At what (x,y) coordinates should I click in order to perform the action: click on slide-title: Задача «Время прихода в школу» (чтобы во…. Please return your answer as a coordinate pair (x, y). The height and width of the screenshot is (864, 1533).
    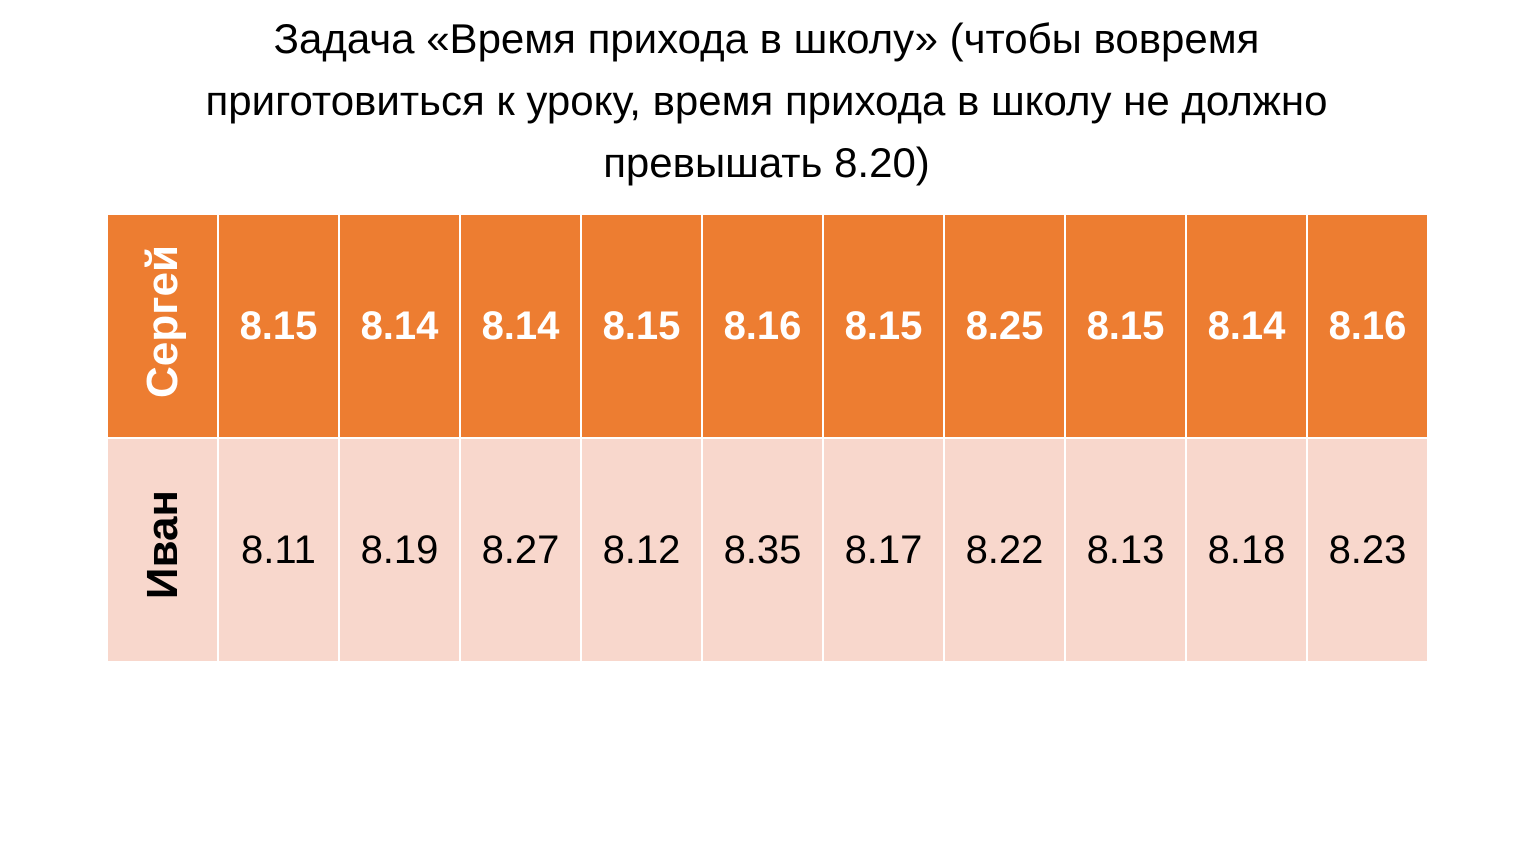
    Looking at the image, I should click on (766, 100).